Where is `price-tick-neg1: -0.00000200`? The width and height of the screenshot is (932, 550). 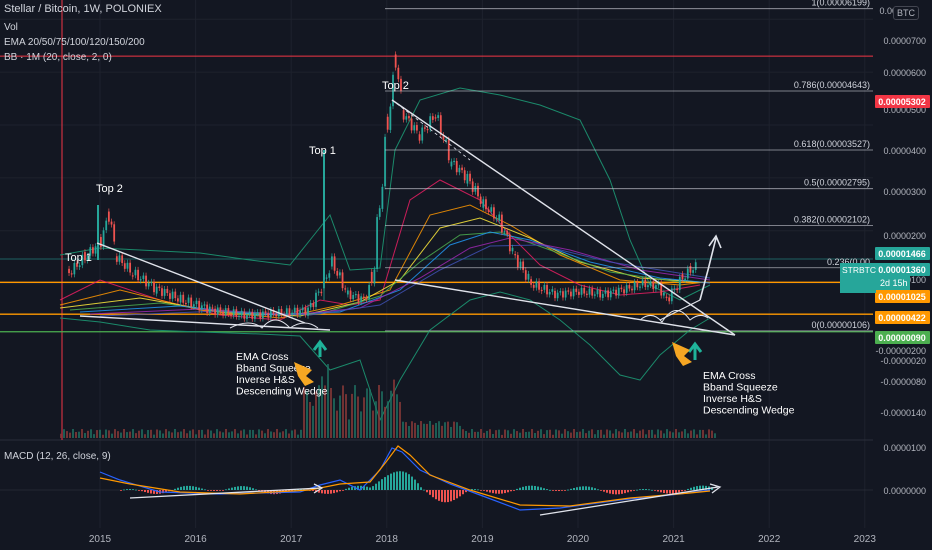 price-tick-neg1: -0.00000200 is located at coordinates (900, 351).